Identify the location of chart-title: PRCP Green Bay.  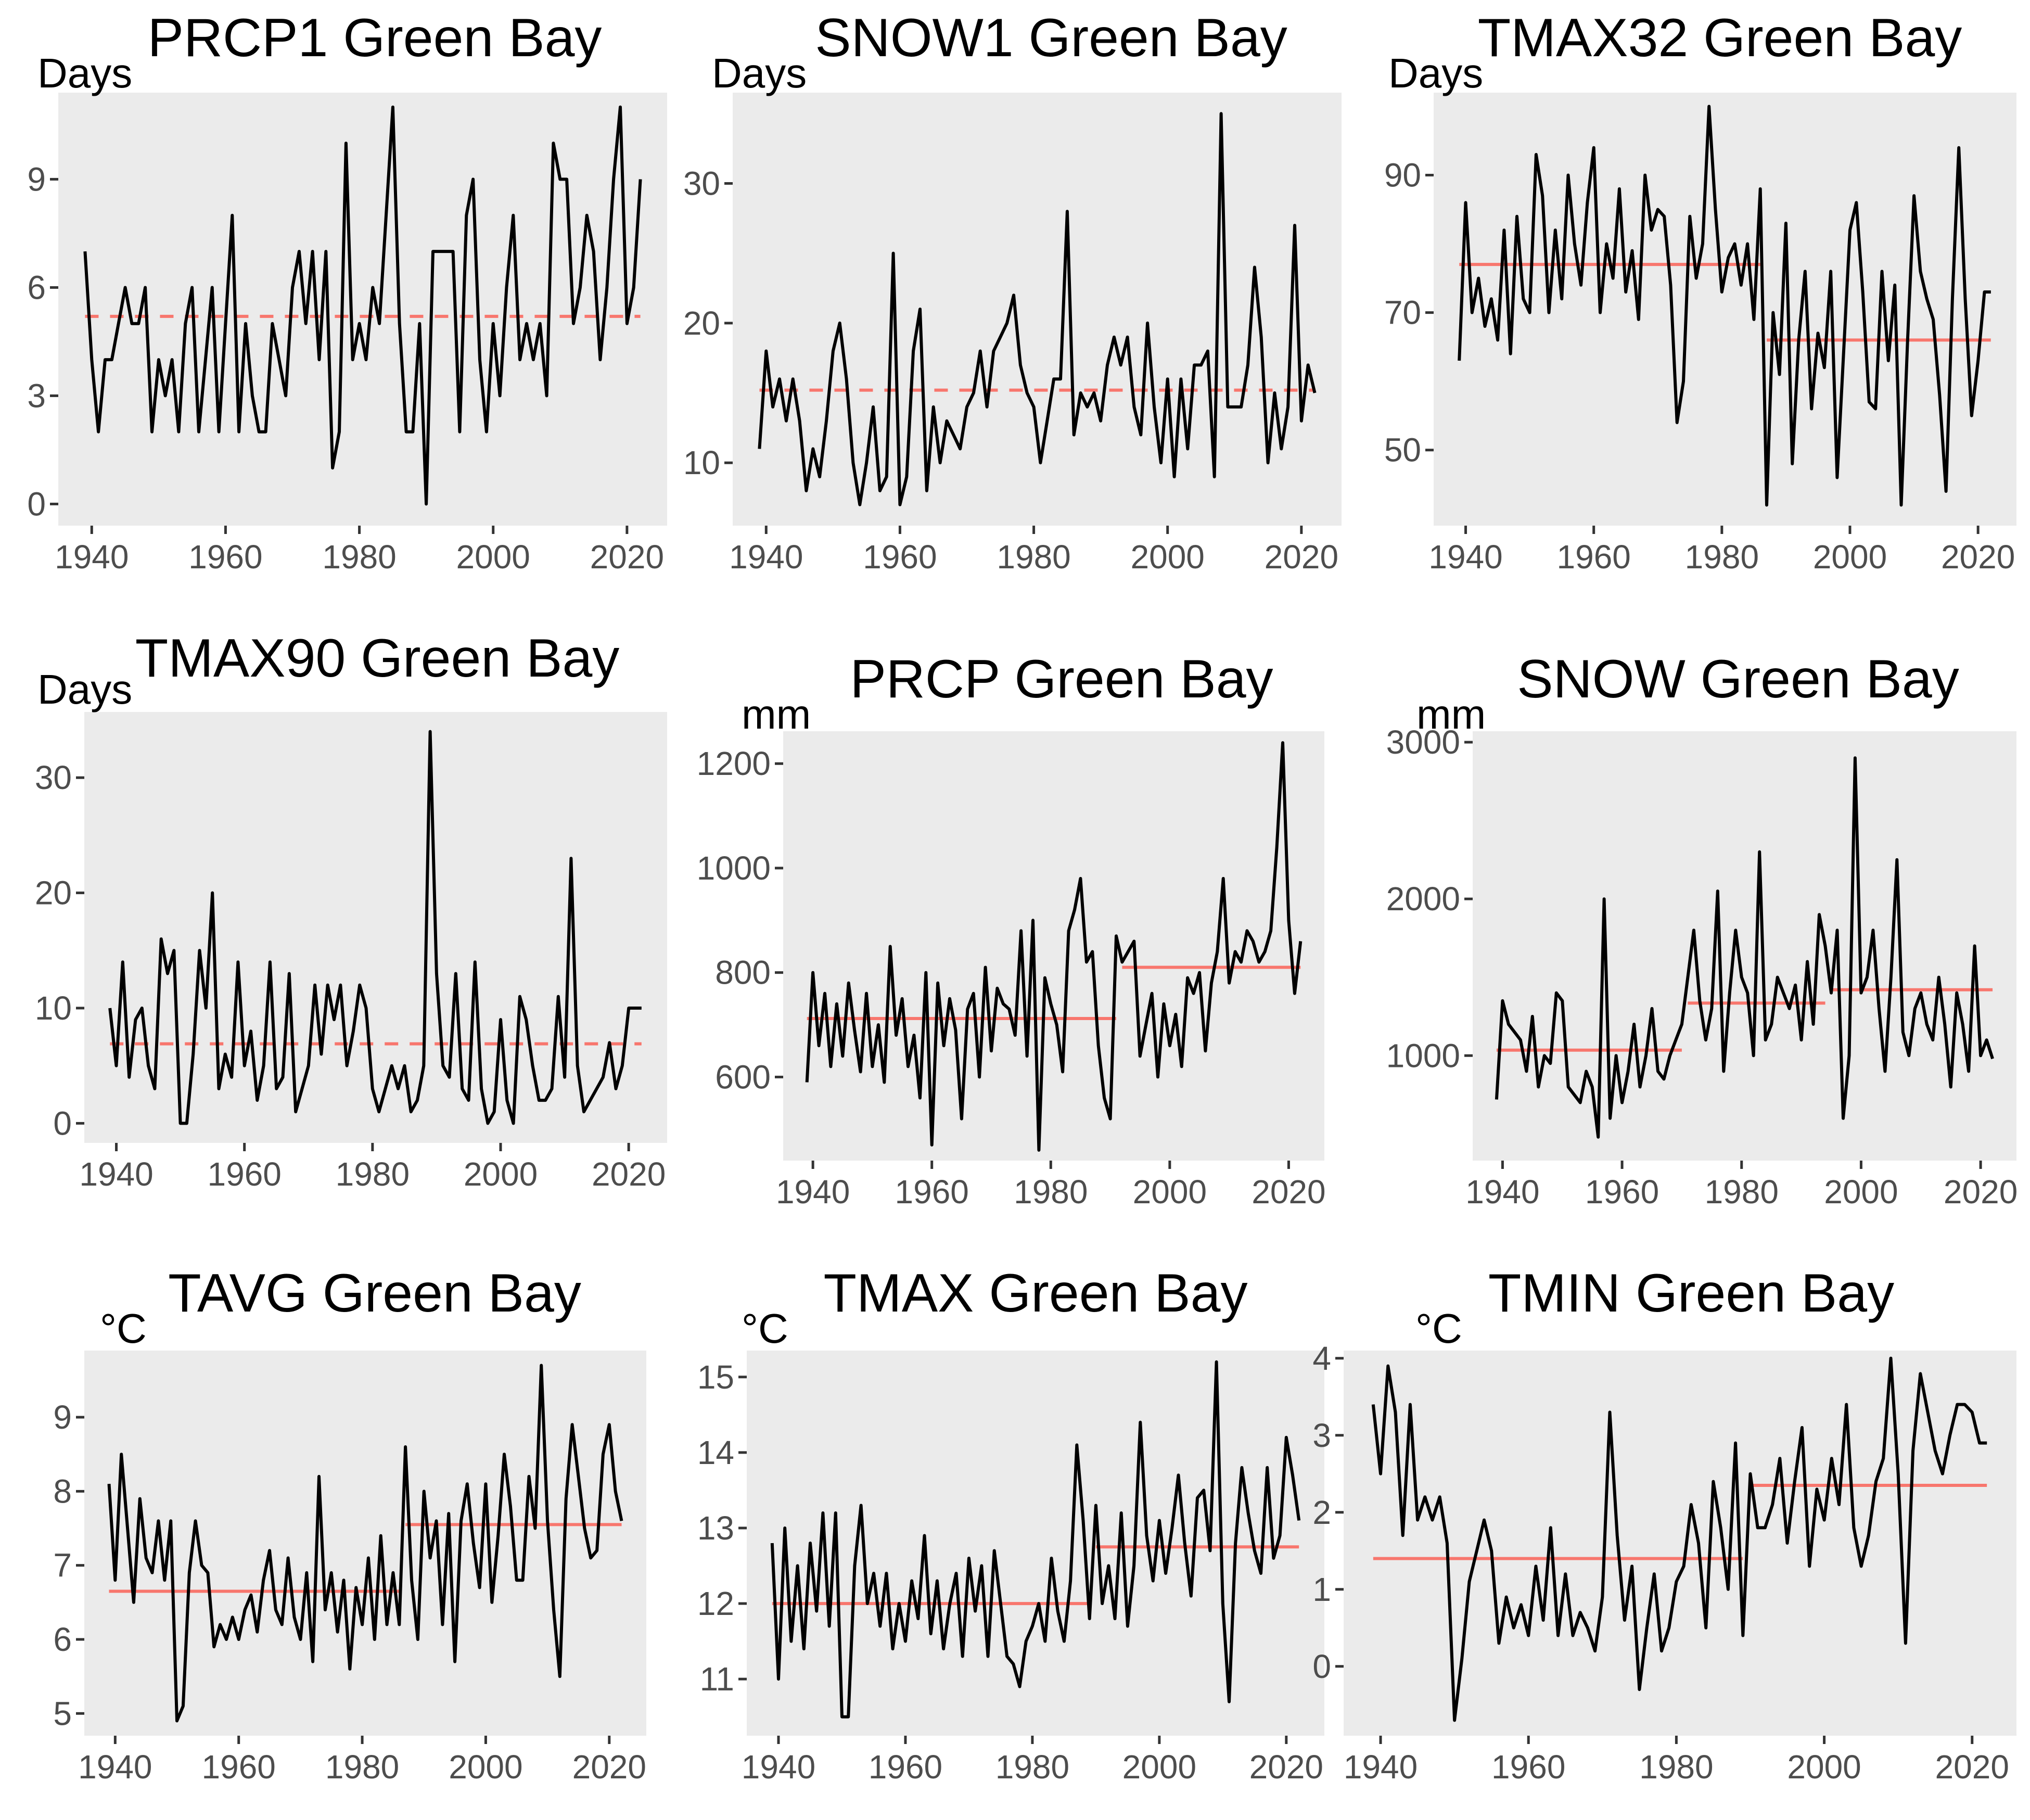
(1061, 679).